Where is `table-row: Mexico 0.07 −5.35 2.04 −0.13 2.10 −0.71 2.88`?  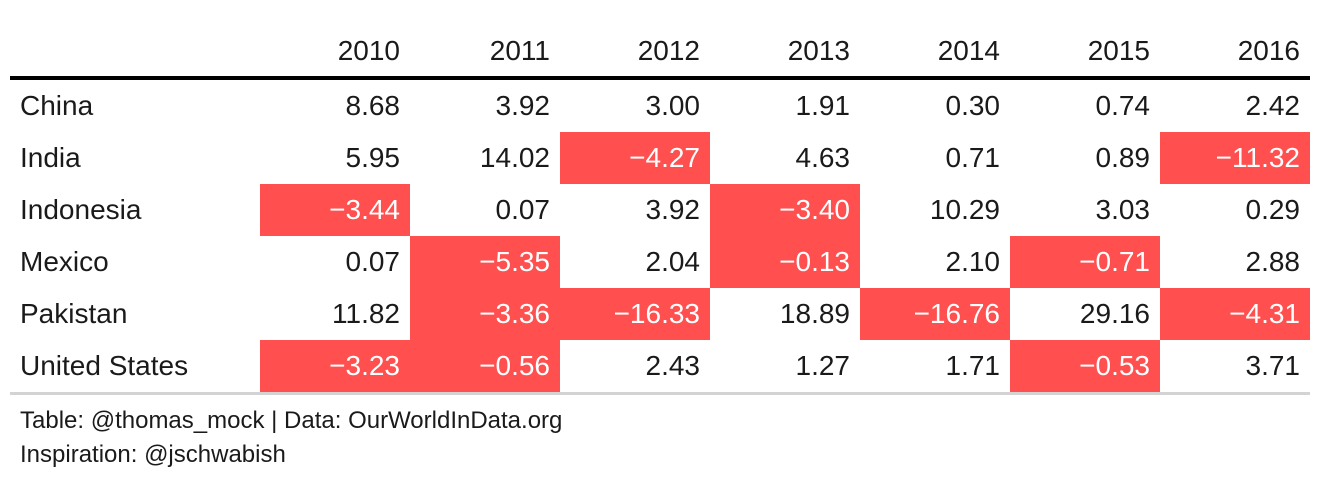
table-row: Mexico 0.07 −5.35 2.04 −0.13 2.10 −0.71 2.88 is located at coordinates (660, 262).